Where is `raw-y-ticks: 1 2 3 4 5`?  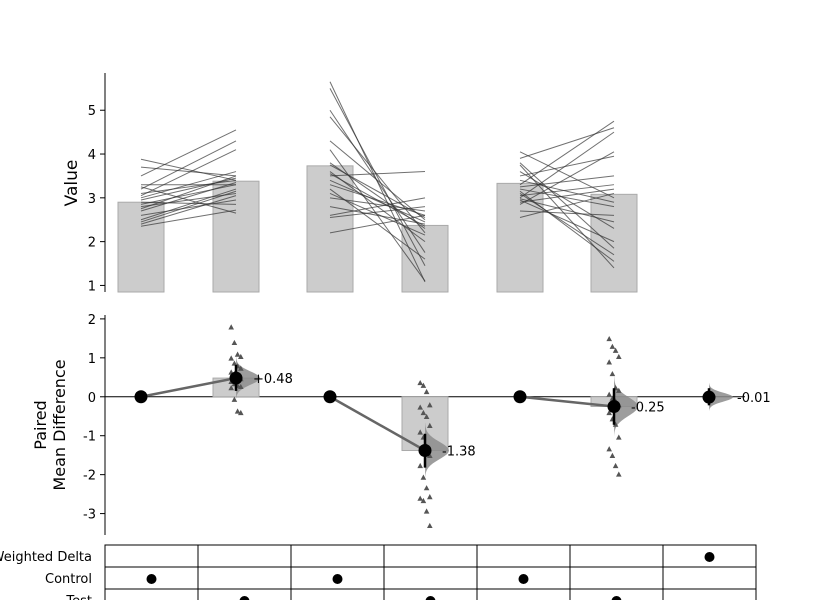 raw-y-ticks: 1 2 3 4 5 is located at coordinates (96, 199).